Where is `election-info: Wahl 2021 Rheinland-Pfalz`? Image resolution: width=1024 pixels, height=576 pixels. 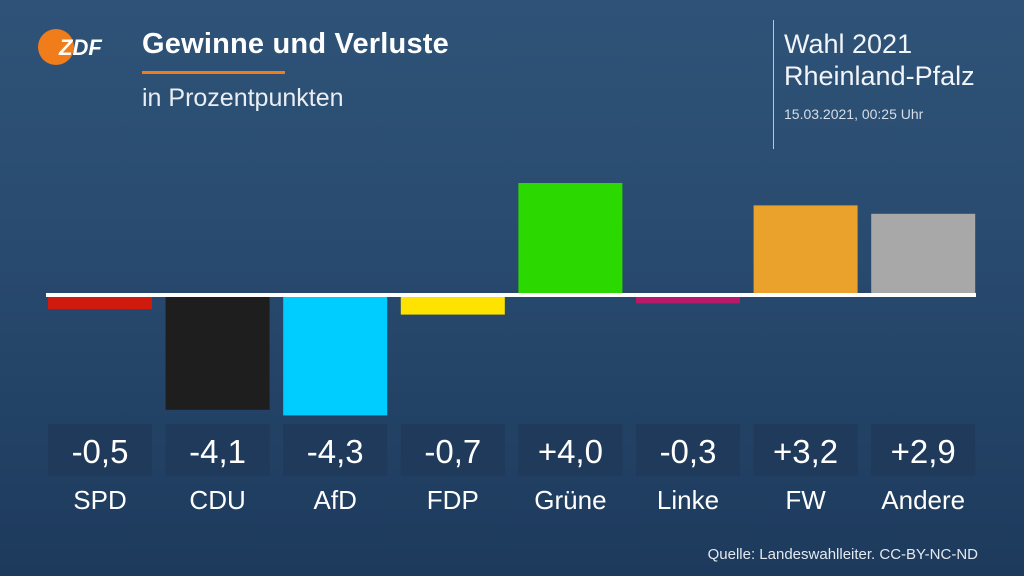
election-info: Wahl 2021 Rheinland-Pfalz is located at coordinates (879, 60).